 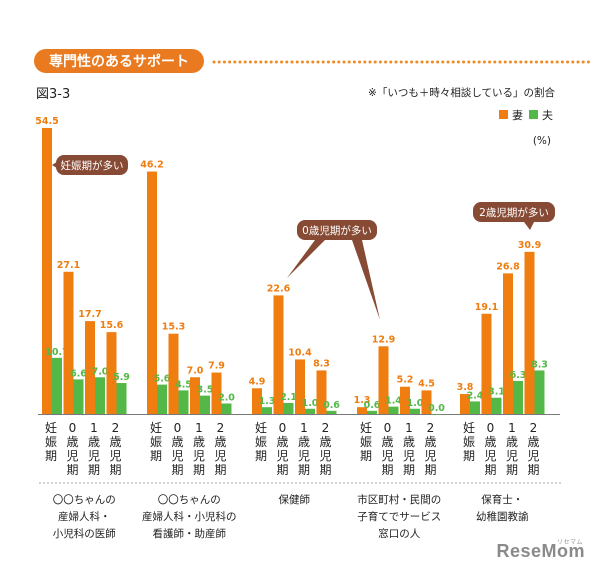 I want to click on callout-pregnancy-text: 妊娠期が多い, so click(x=92, y=165).